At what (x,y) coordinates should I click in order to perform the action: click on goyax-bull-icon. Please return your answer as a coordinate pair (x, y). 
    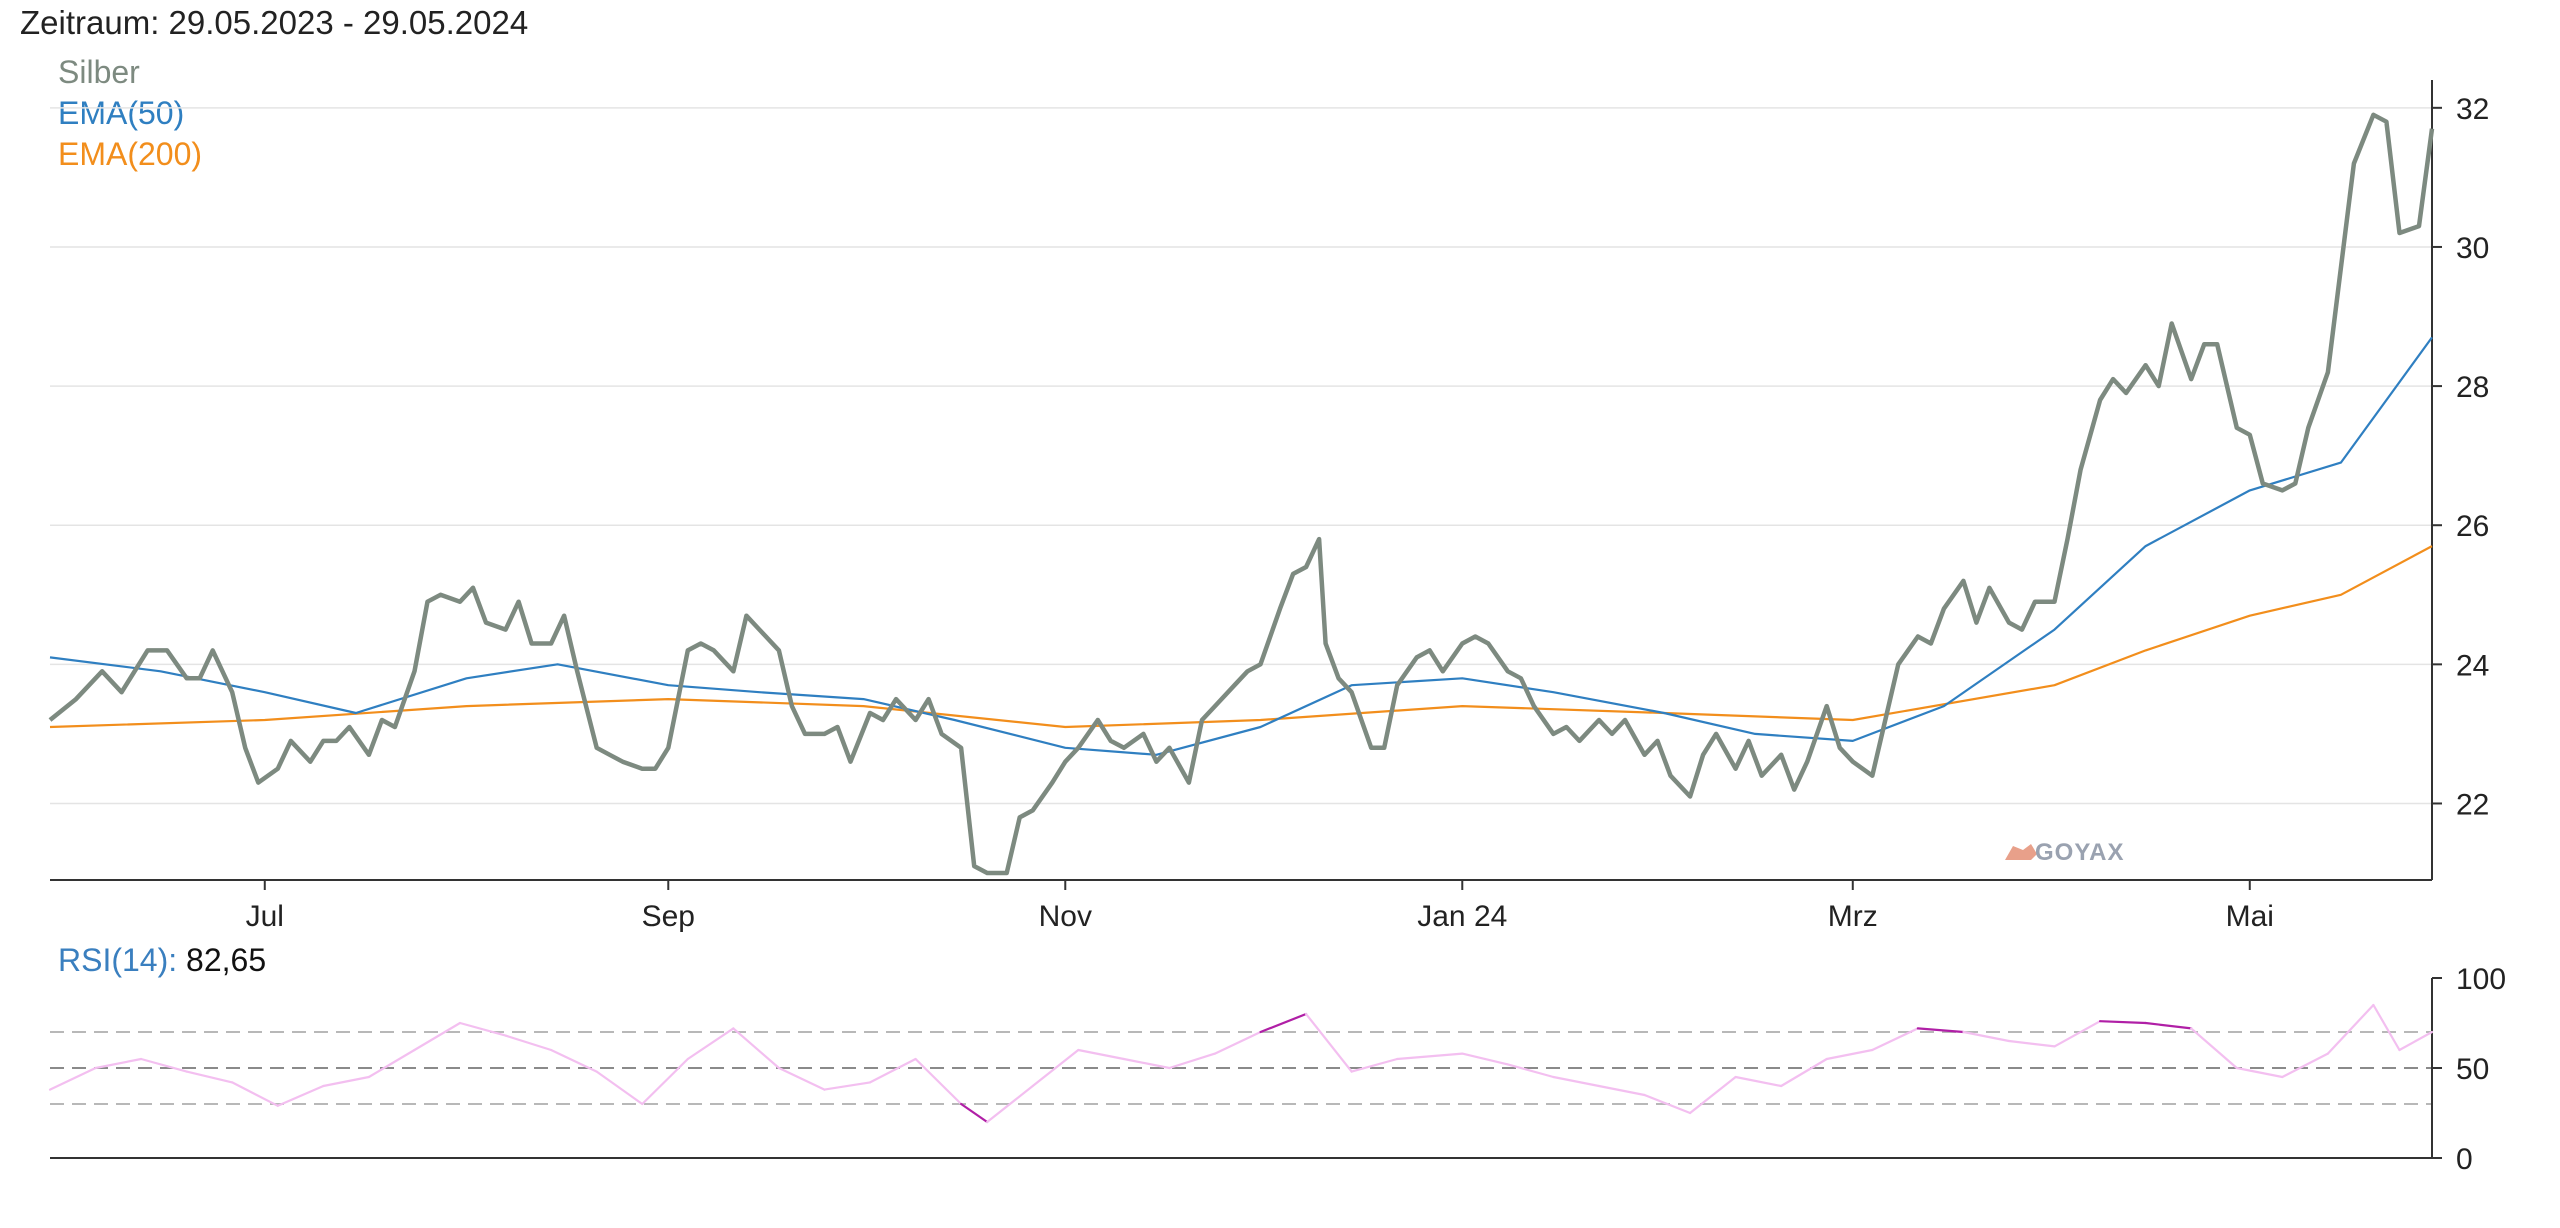
    Looking at the image, I should click on (2021, 852).